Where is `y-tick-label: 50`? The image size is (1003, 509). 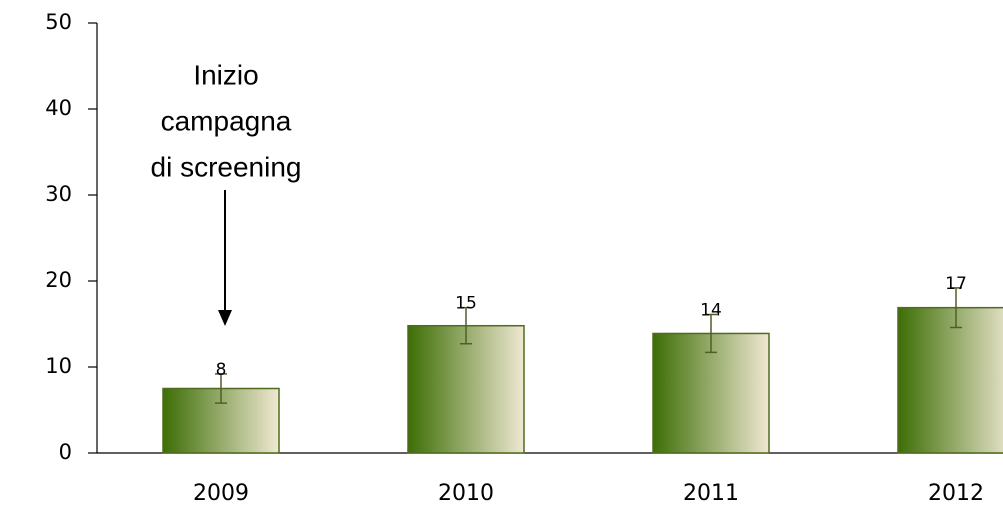 y-tick-label: 50 is located at coordinates (58, 22).